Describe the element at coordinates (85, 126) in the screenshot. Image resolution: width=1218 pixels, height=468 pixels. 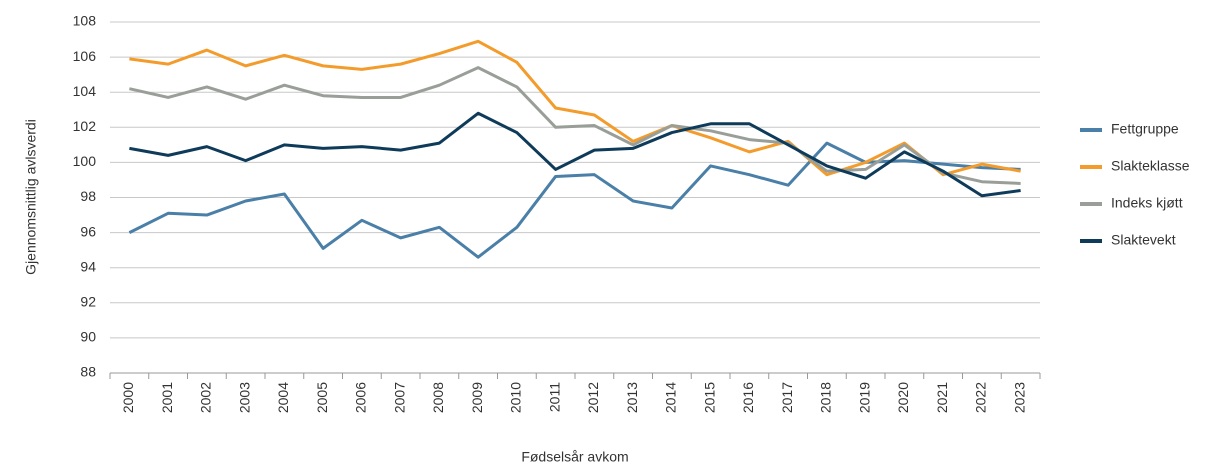
I see `y-tick-label: 102` at that location.